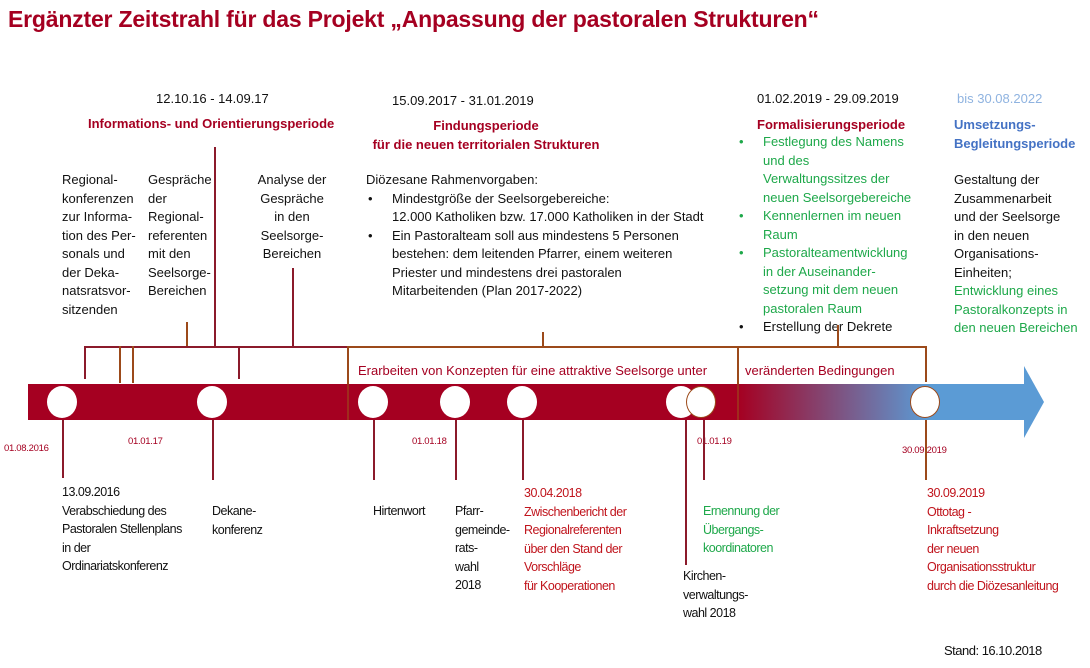  Describe the element at coordinates (482, 548) in the screenshot. I see `event-pfarrgemeinderatswahl: Pfarr-gemeinde-rats-wahl 2018` at that location.